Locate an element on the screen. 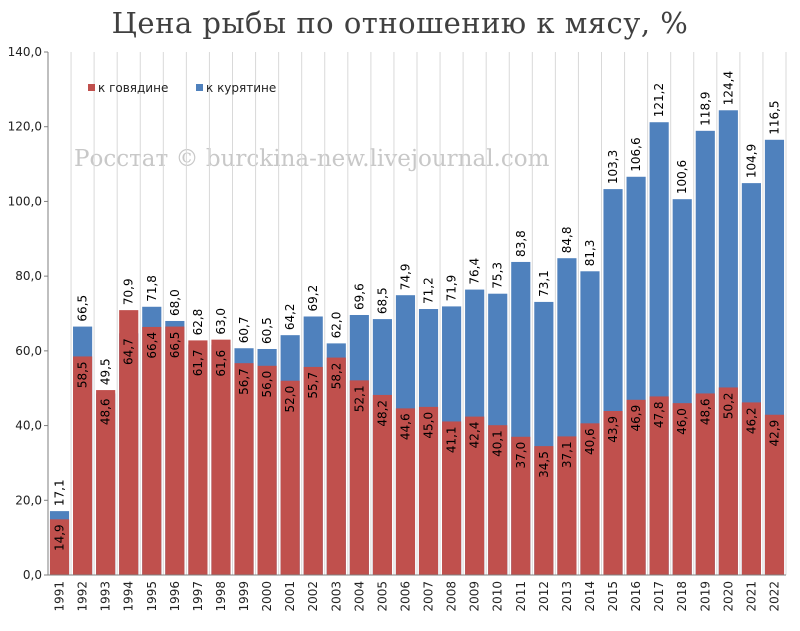  value-label-beef: 37,0 is located at coordinates (521, 455).